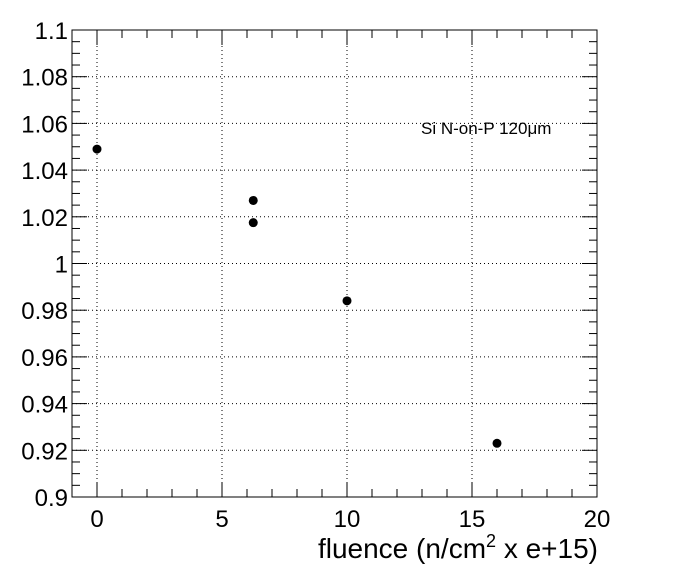 The height and width of the screenshot is (572, 696). Describe the element at coordinates (44, 218) in the screenshot. I see `y-tick-label: 1.02` at that location.